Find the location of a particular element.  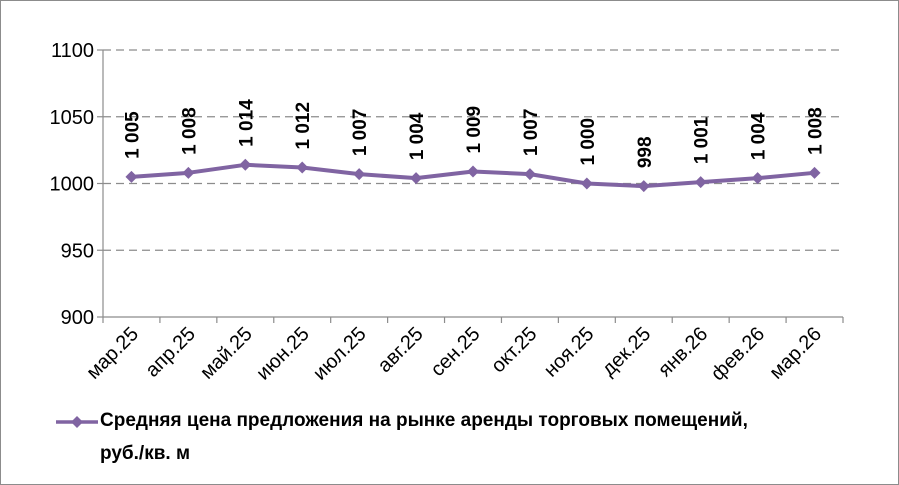

x-tick-label: фев.26 is located at coordinates (738, 354).